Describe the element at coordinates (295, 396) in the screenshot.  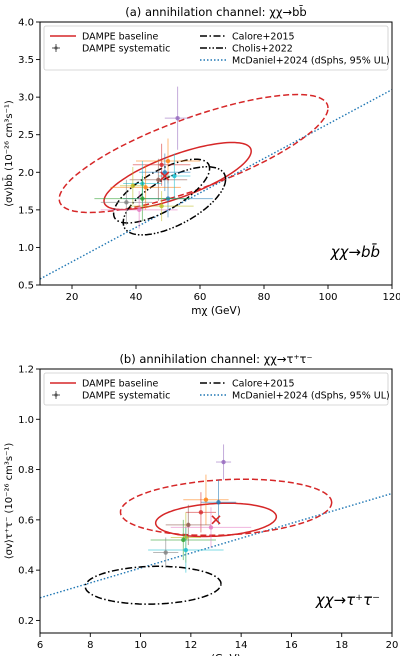
I see `legend-entry-3: McDaniel+2024 (dSphs, 95% UL)` at that location.